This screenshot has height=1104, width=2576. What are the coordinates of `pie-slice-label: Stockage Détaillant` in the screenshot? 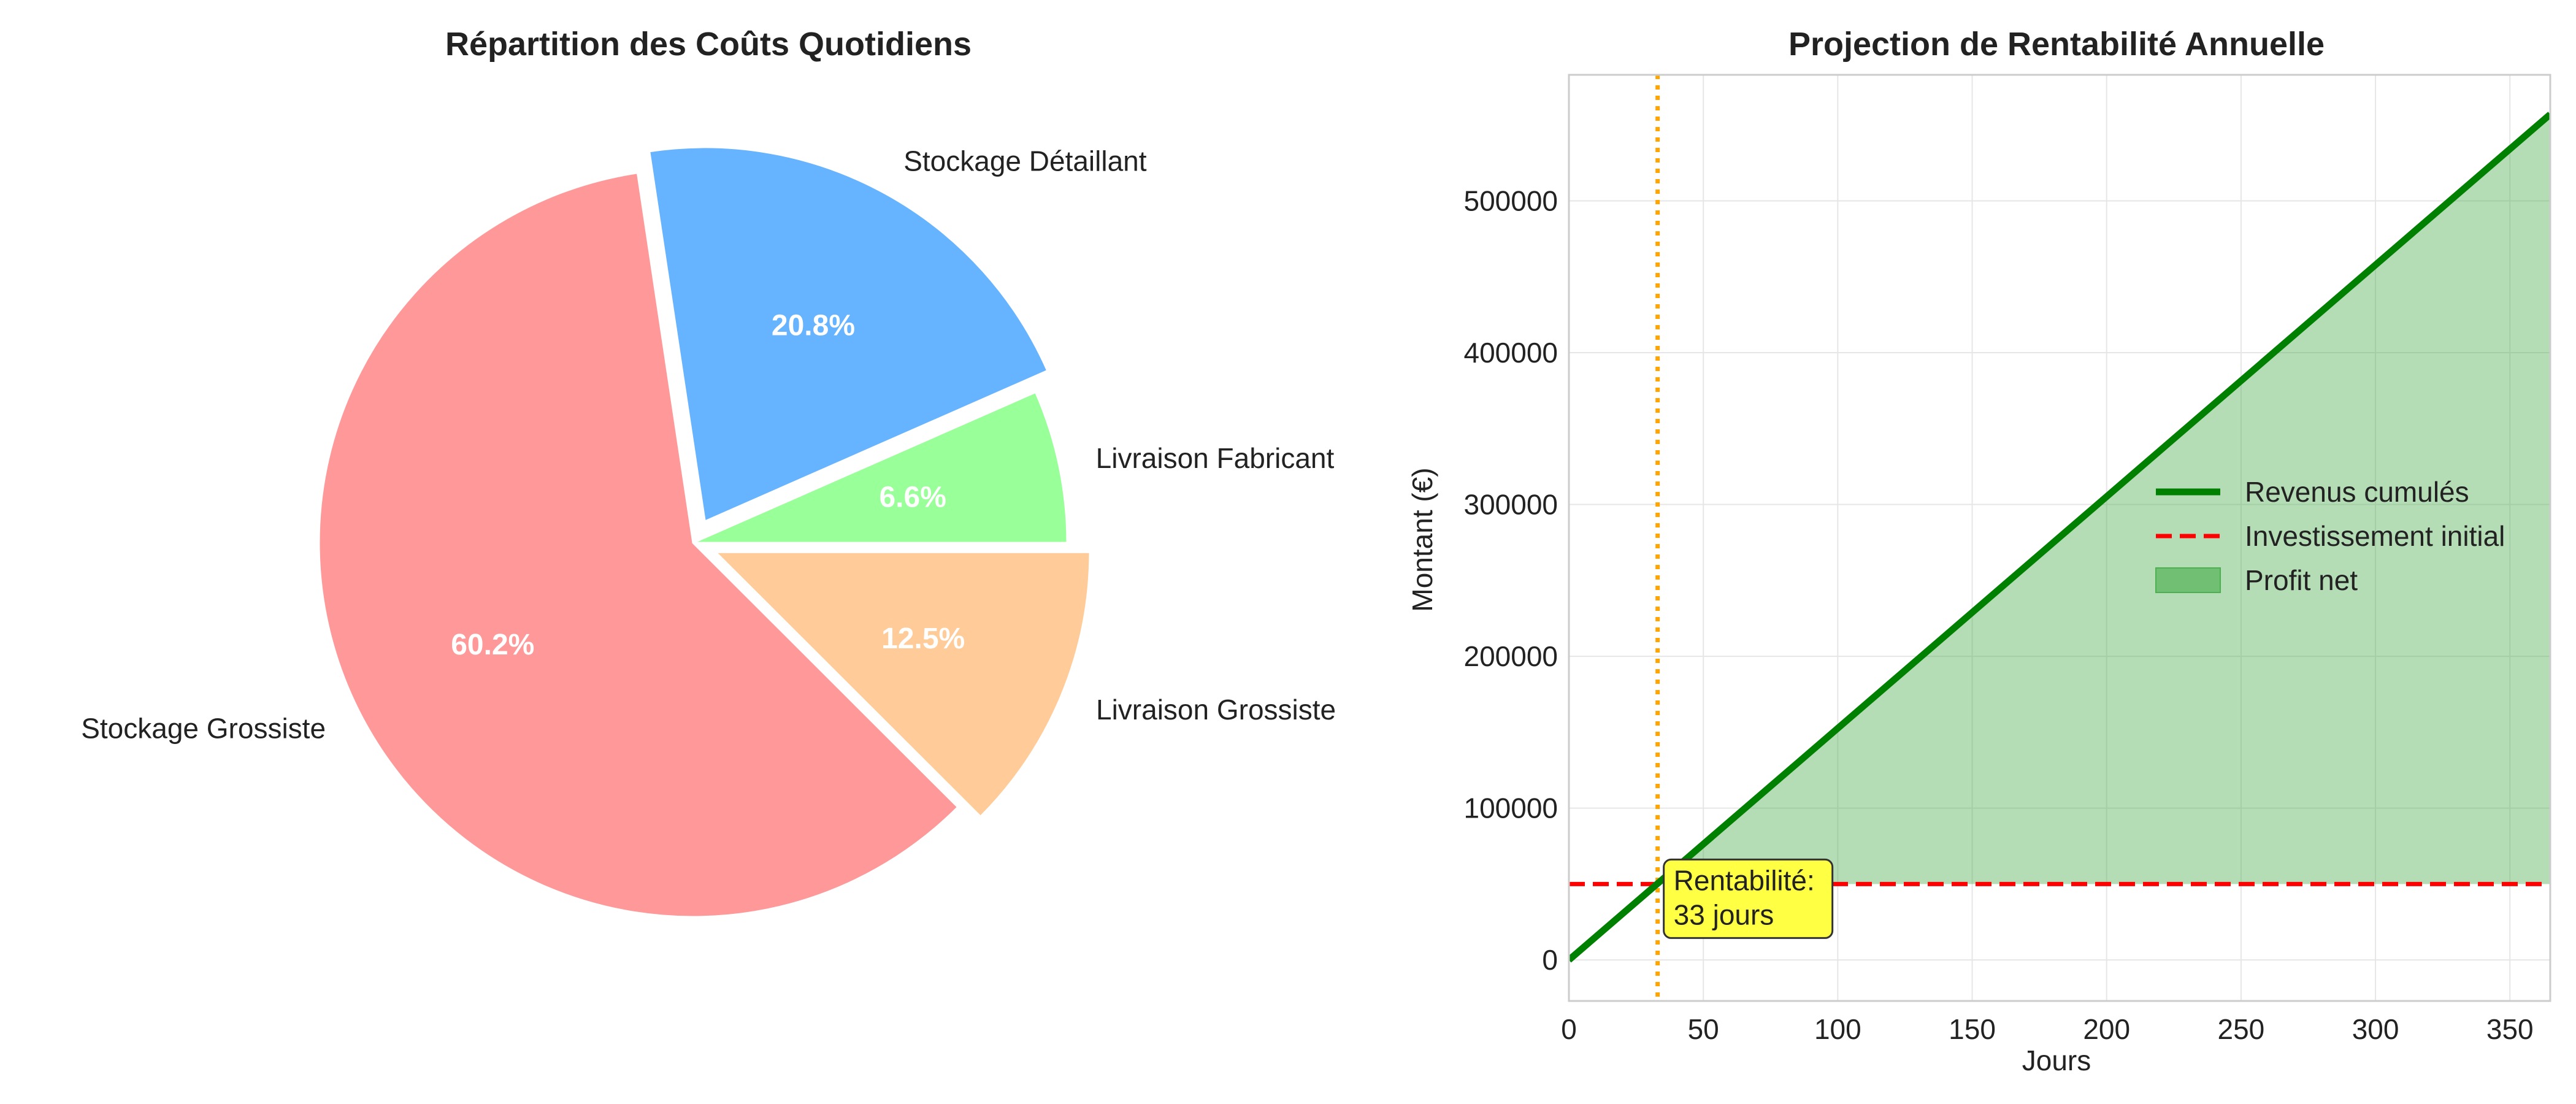 It's located at (1025, 161).